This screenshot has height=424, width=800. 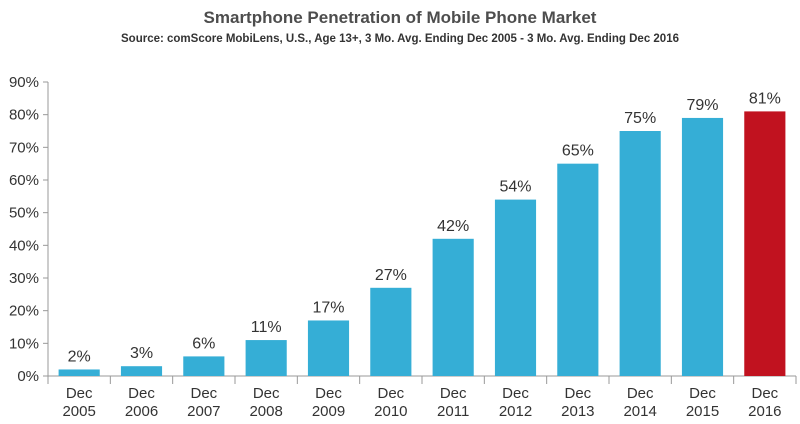 What do you see at coordinates (328, 411) in the screenshot?
I see `x-tick-label: 2009` at bounding box center [328, 411].